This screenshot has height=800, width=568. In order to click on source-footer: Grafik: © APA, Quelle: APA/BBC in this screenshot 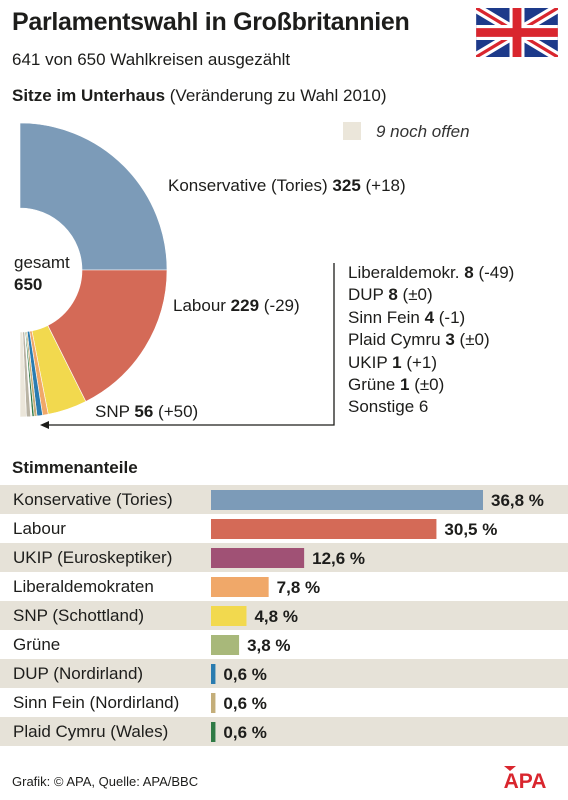, I will do `click(105, 781)`.